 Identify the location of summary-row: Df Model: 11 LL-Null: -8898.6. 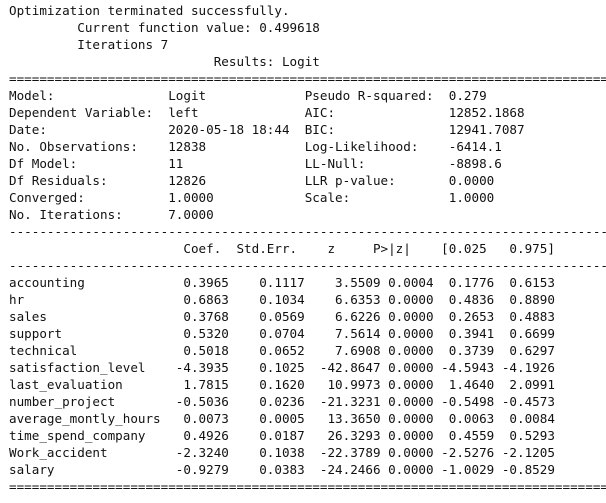
(255, 163).